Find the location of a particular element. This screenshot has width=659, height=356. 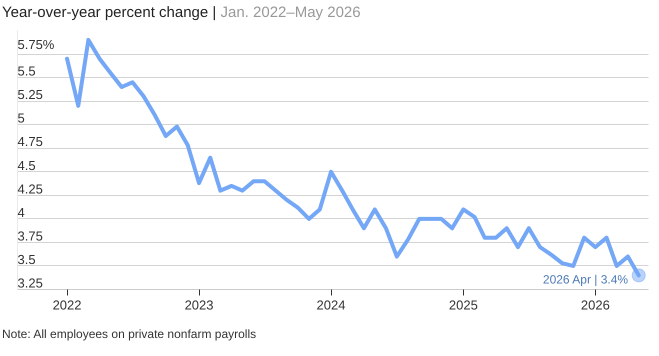

y-tick-label: 3.5 is located at coordinates (27, 259).